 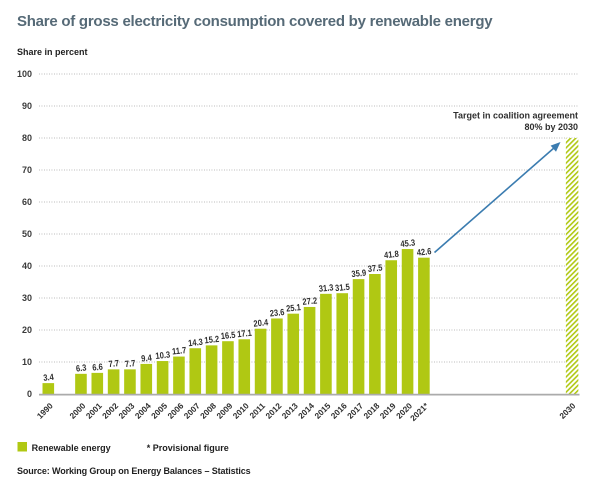 What do you see at coordinates (163, 355) in the screenshot?
I see `svg-text: 10.3` at bounding box center [163, 355].